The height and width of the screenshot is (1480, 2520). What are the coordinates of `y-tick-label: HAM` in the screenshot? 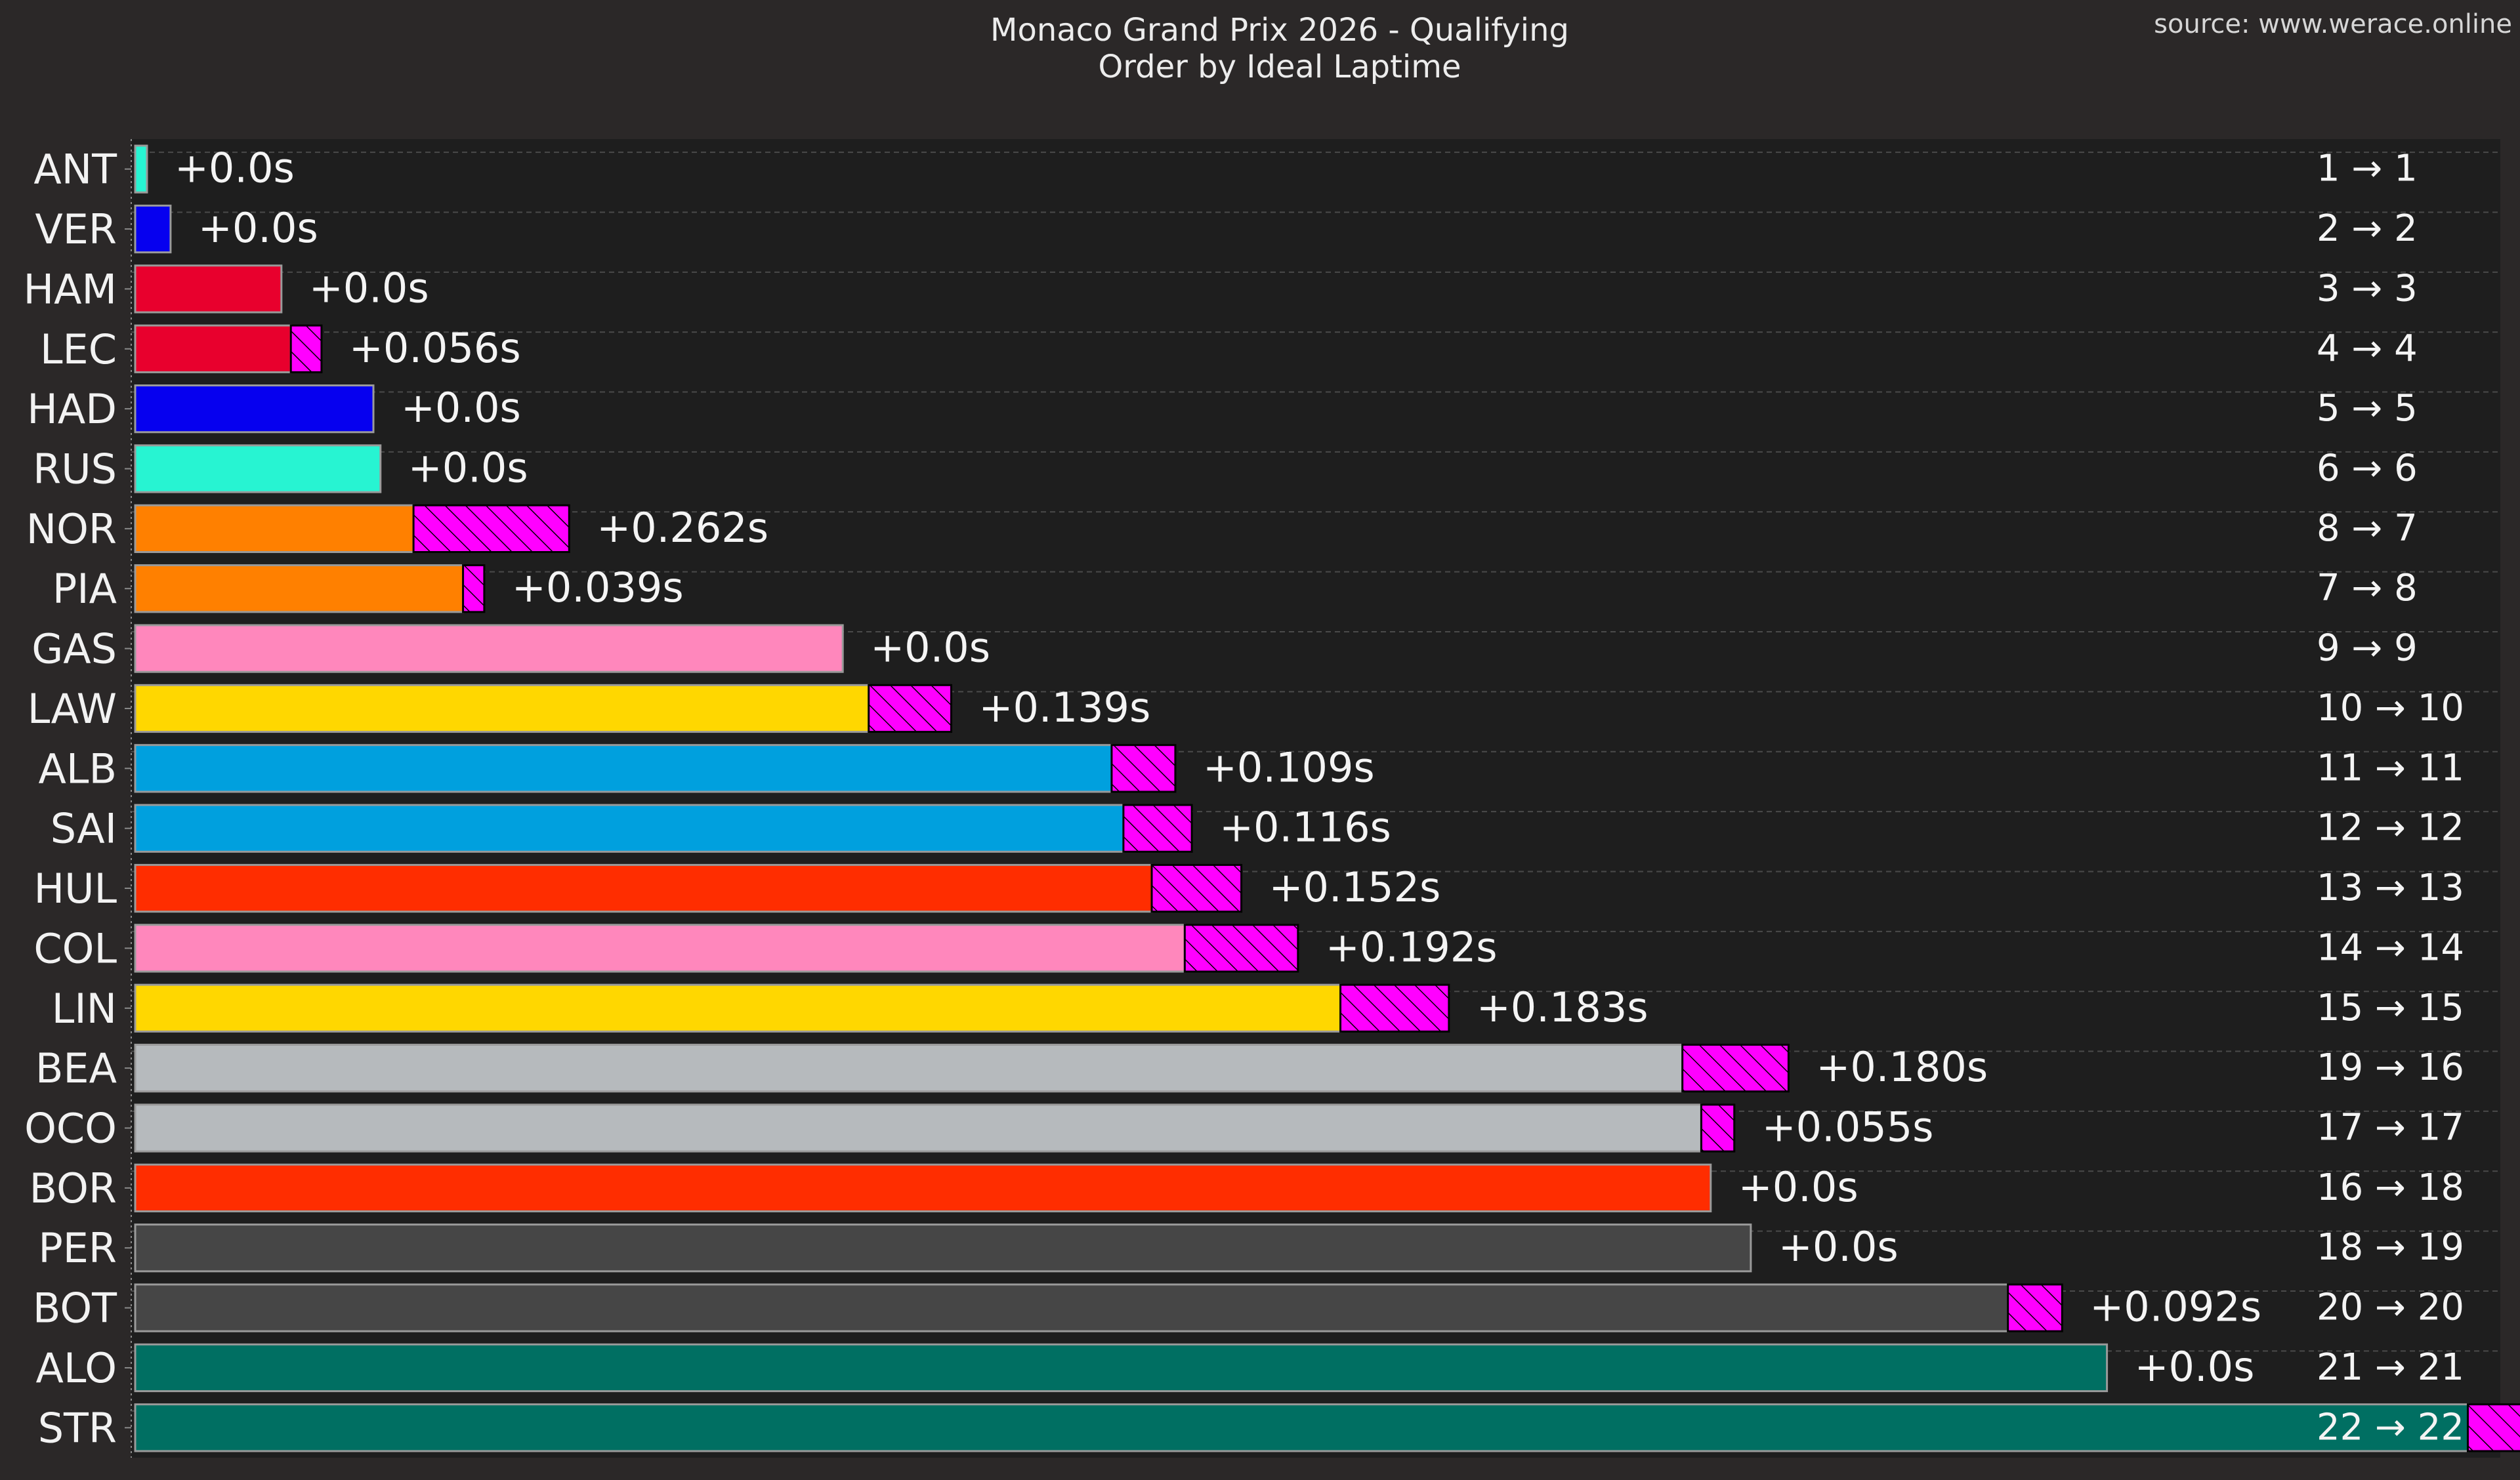 It's located at (70, 289).